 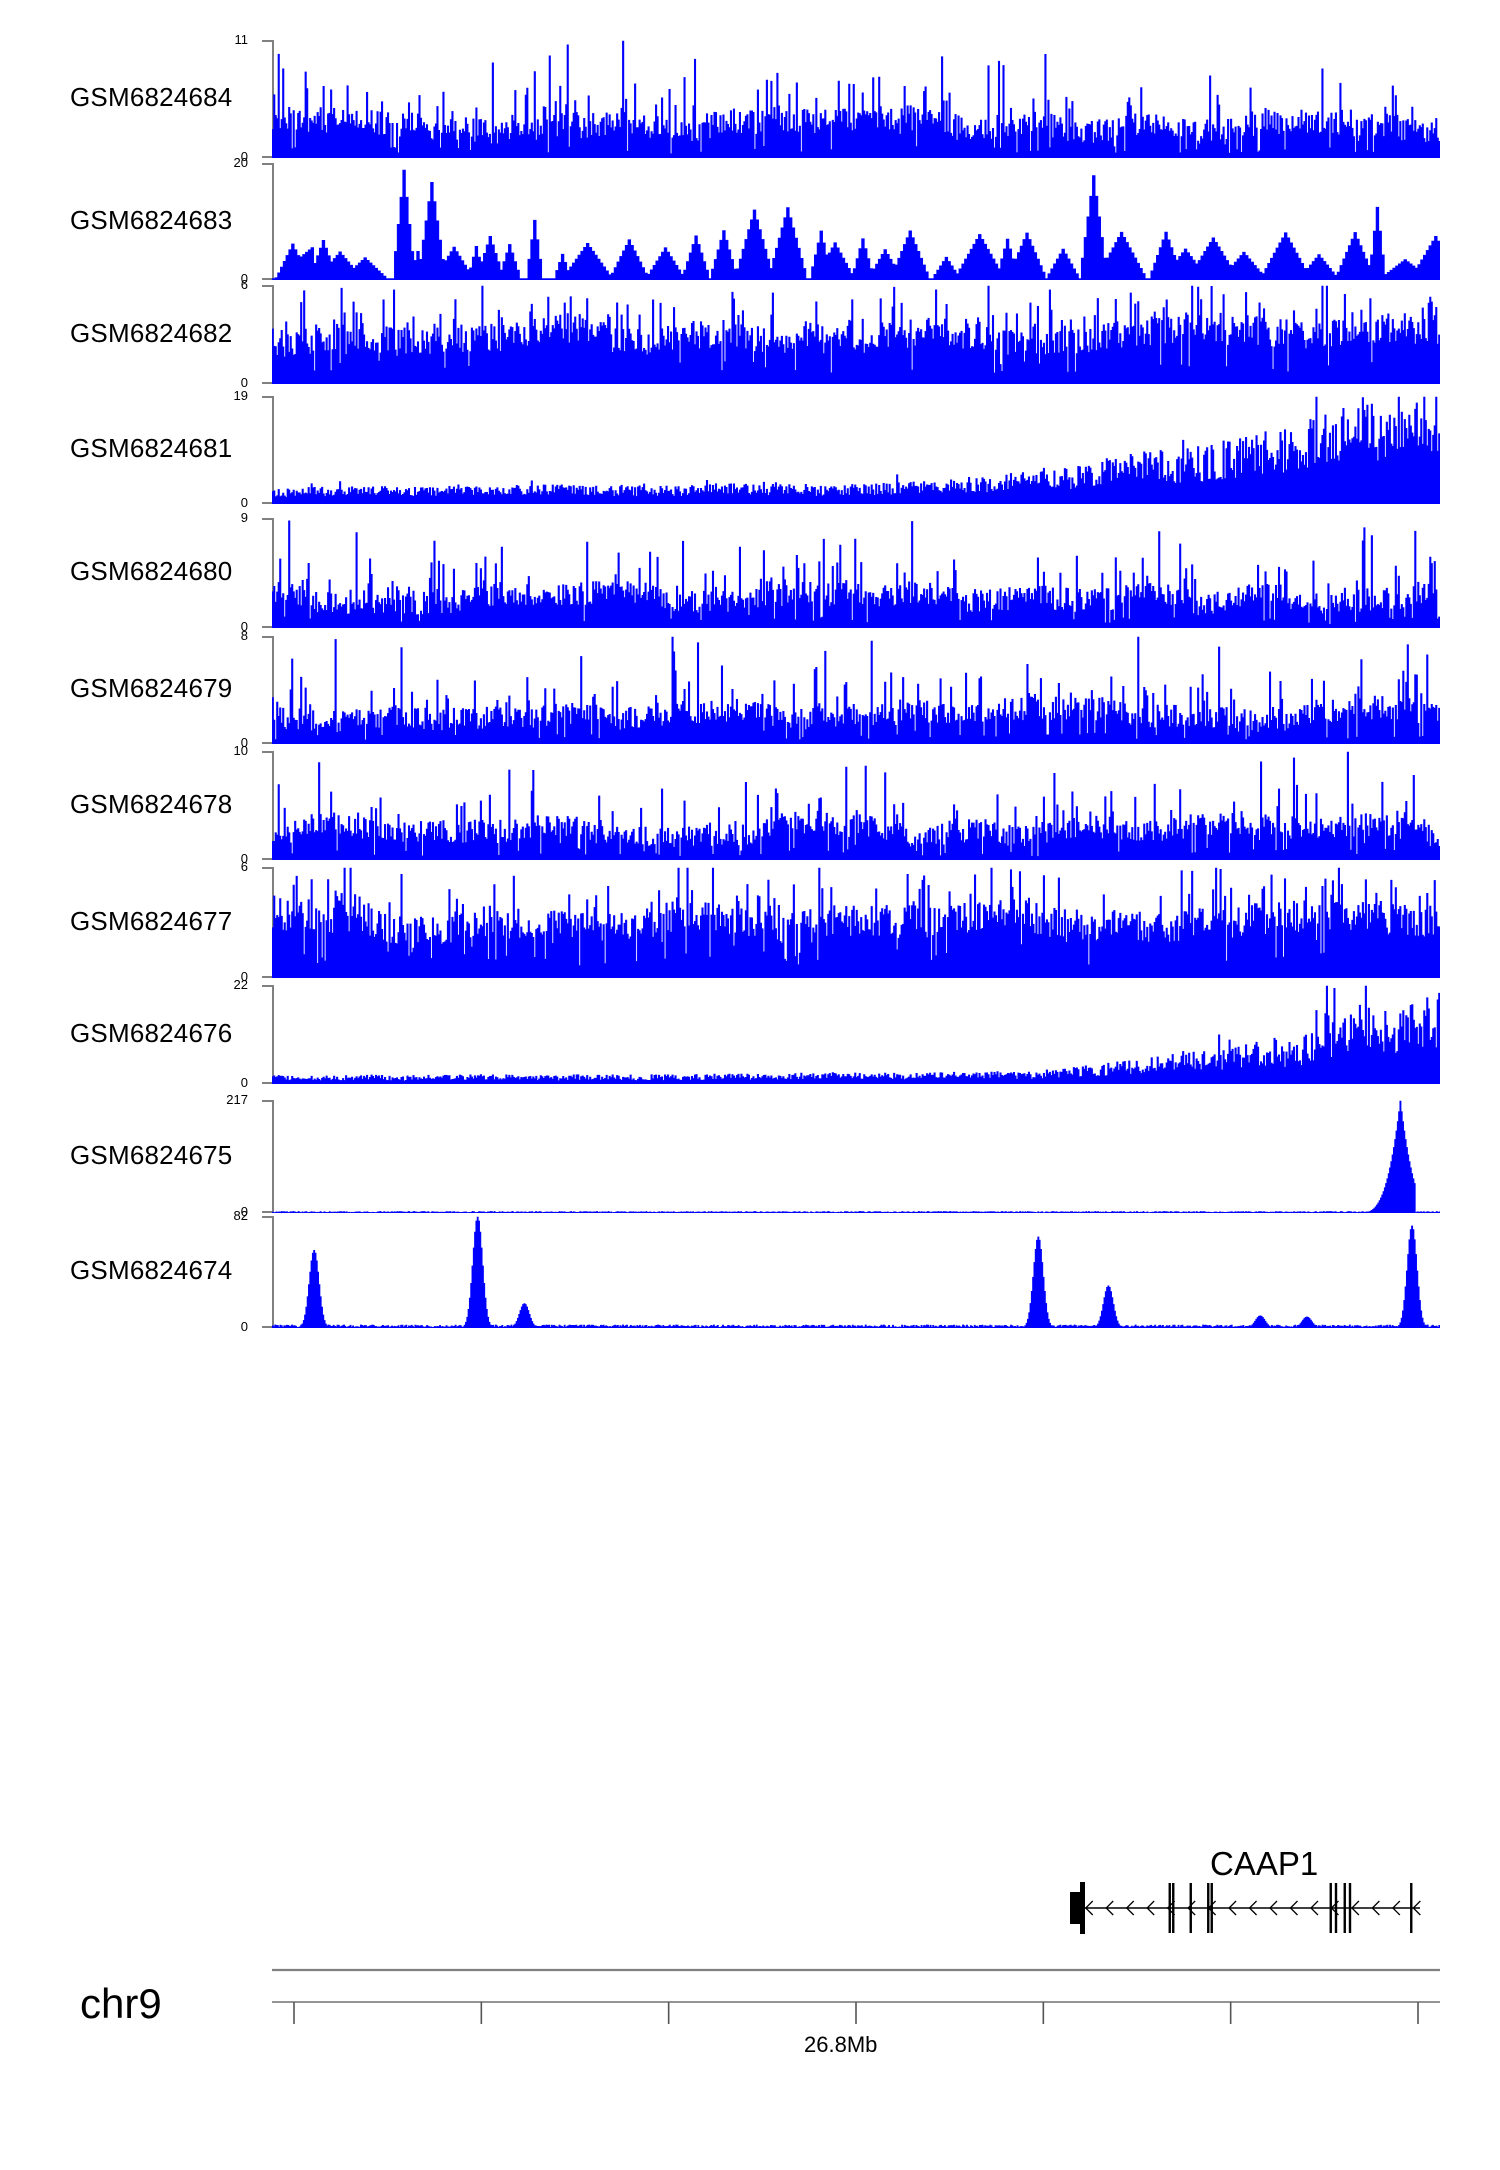 I want to click on coverage-track-gsm6824679: GSM6824679 8 0, so click(x=750, y=689).